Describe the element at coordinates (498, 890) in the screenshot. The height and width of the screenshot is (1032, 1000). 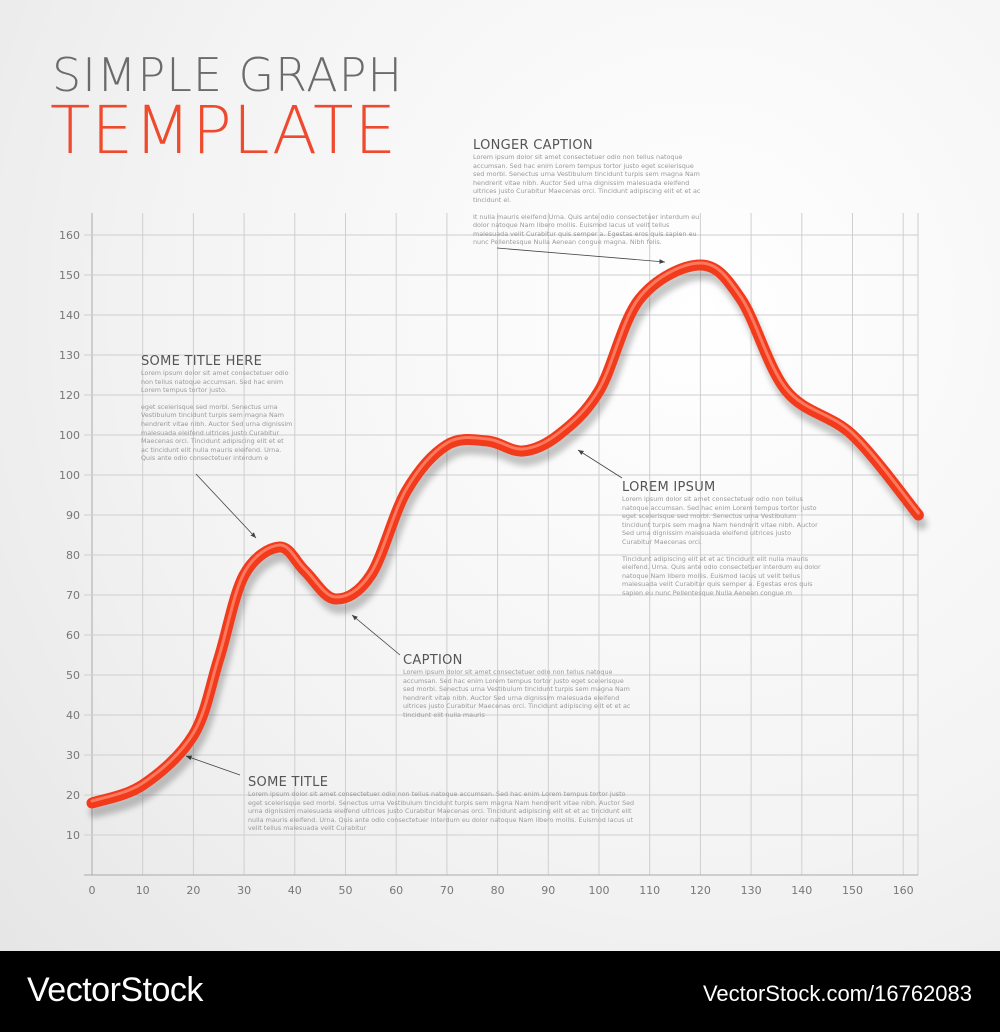
I see `x-tick-label: 80` at that location.